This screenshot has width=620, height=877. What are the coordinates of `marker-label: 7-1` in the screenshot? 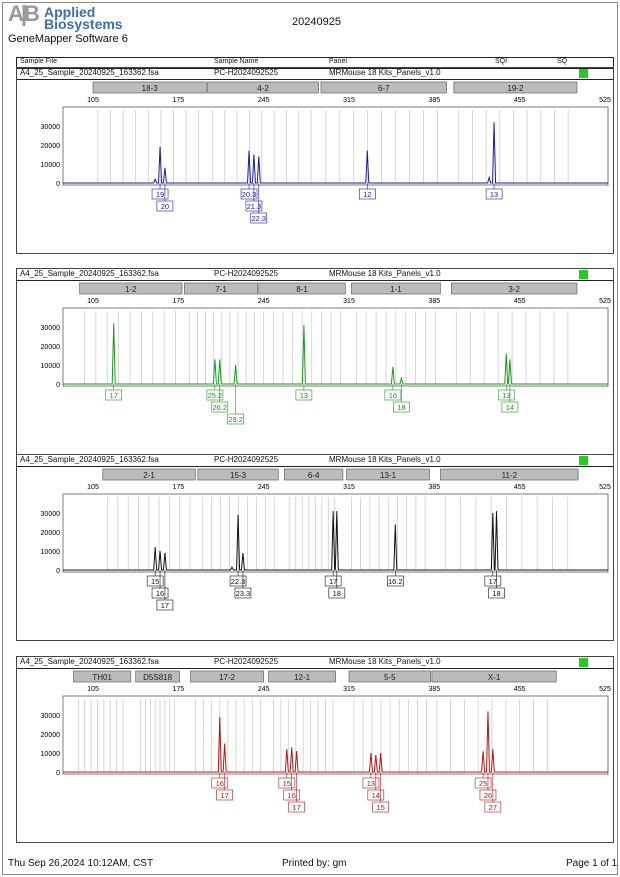 It's located at (221, 289).